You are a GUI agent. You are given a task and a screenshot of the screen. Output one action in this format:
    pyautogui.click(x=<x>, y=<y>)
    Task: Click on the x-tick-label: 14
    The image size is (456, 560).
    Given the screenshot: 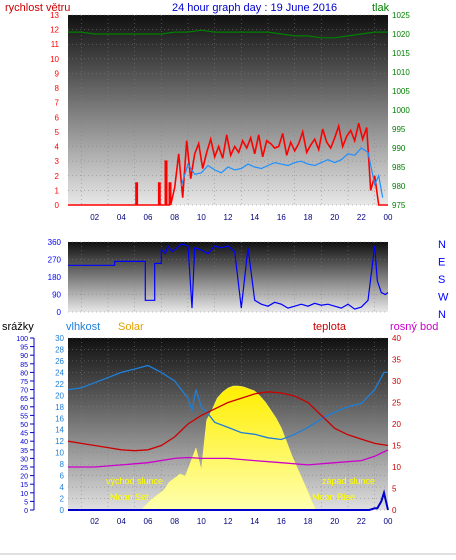 What is the action you would take?
    pyautogui.click(x=254, y=217)
    